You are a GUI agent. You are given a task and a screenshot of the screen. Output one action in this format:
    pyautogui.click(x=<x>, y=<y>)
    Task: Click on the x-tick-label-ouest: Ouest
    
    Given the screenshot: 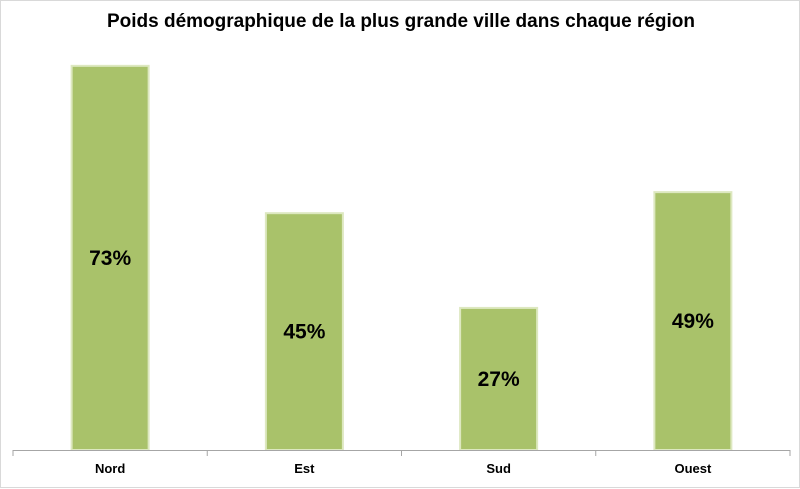 What is the action you would take?
    pyautogui.click(x=693, y=468)
    